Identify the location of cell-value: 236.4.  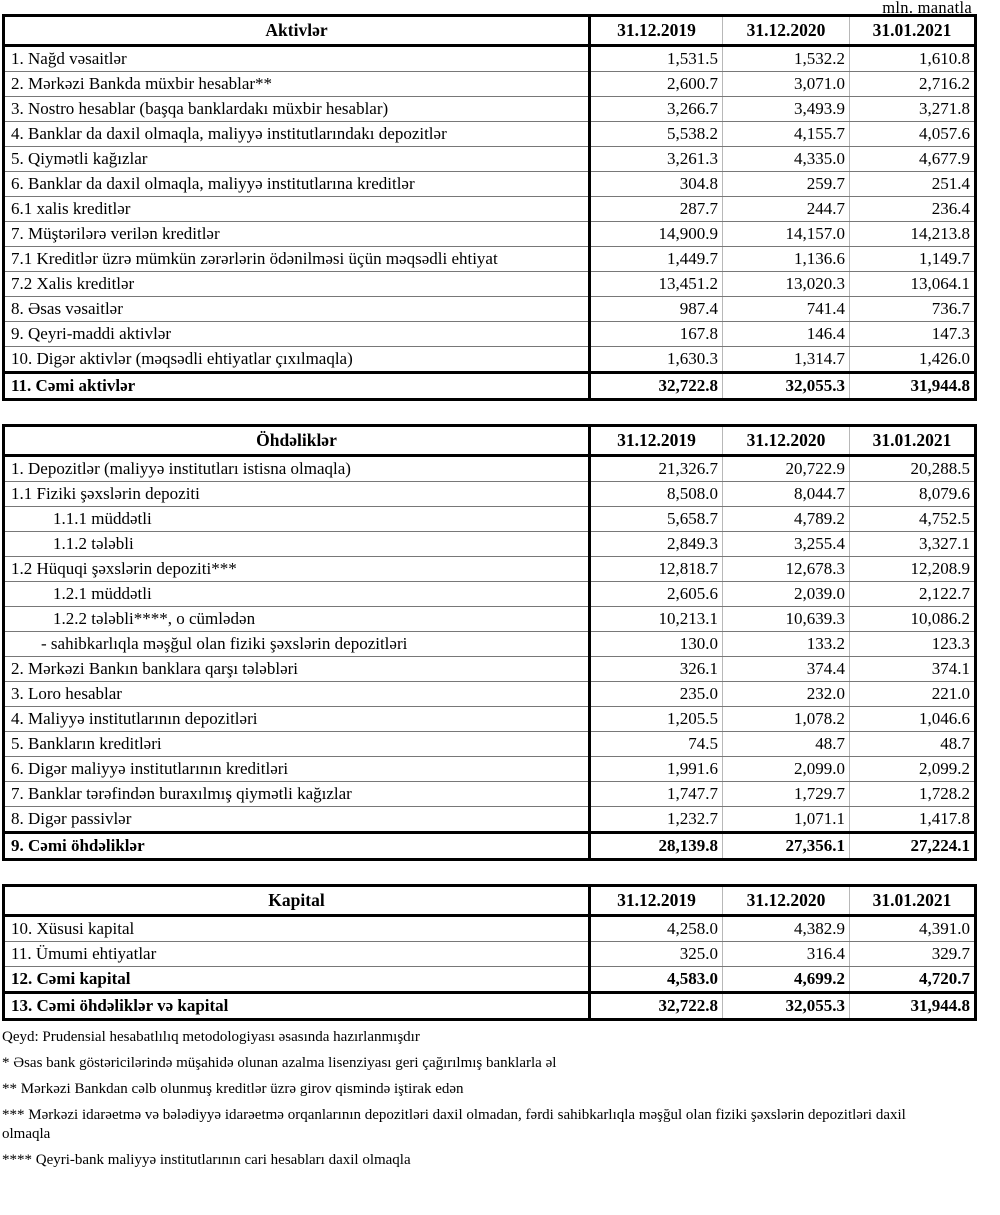
(912, 209).